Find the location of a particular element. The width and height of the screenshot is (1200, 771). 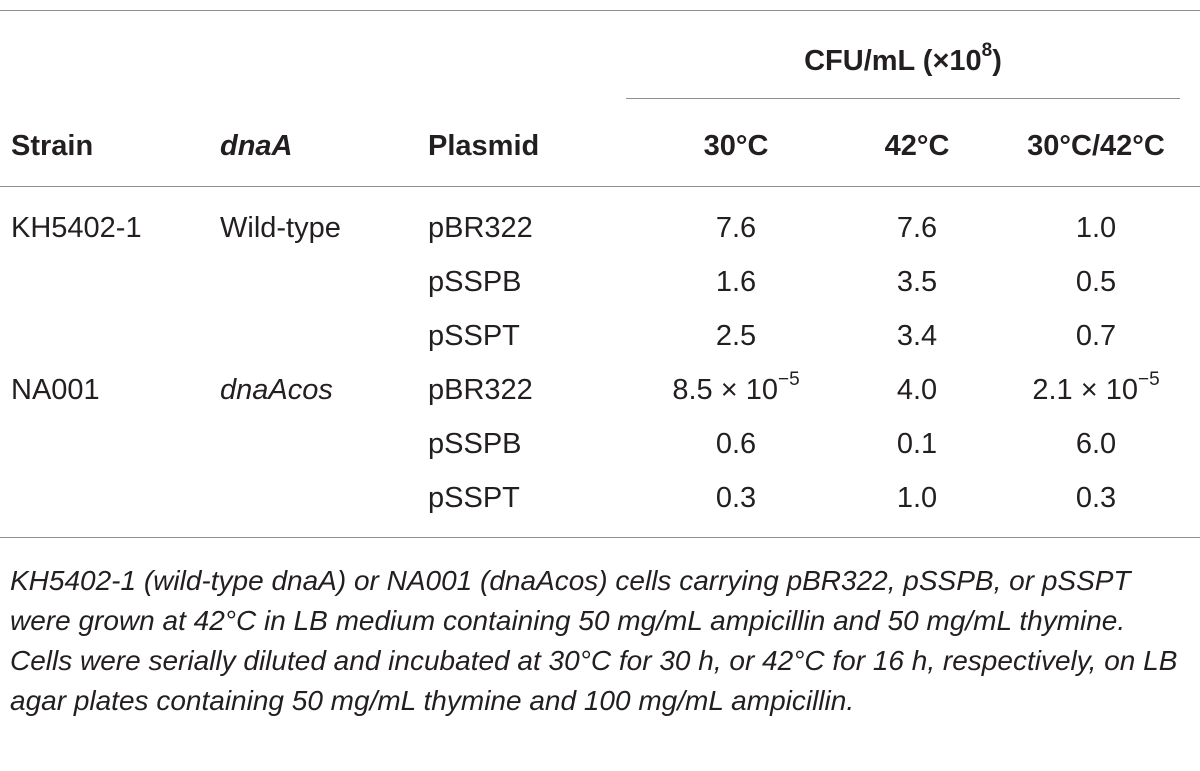

column-header-dnaa: dnaA is located at coordinates (256, 146).